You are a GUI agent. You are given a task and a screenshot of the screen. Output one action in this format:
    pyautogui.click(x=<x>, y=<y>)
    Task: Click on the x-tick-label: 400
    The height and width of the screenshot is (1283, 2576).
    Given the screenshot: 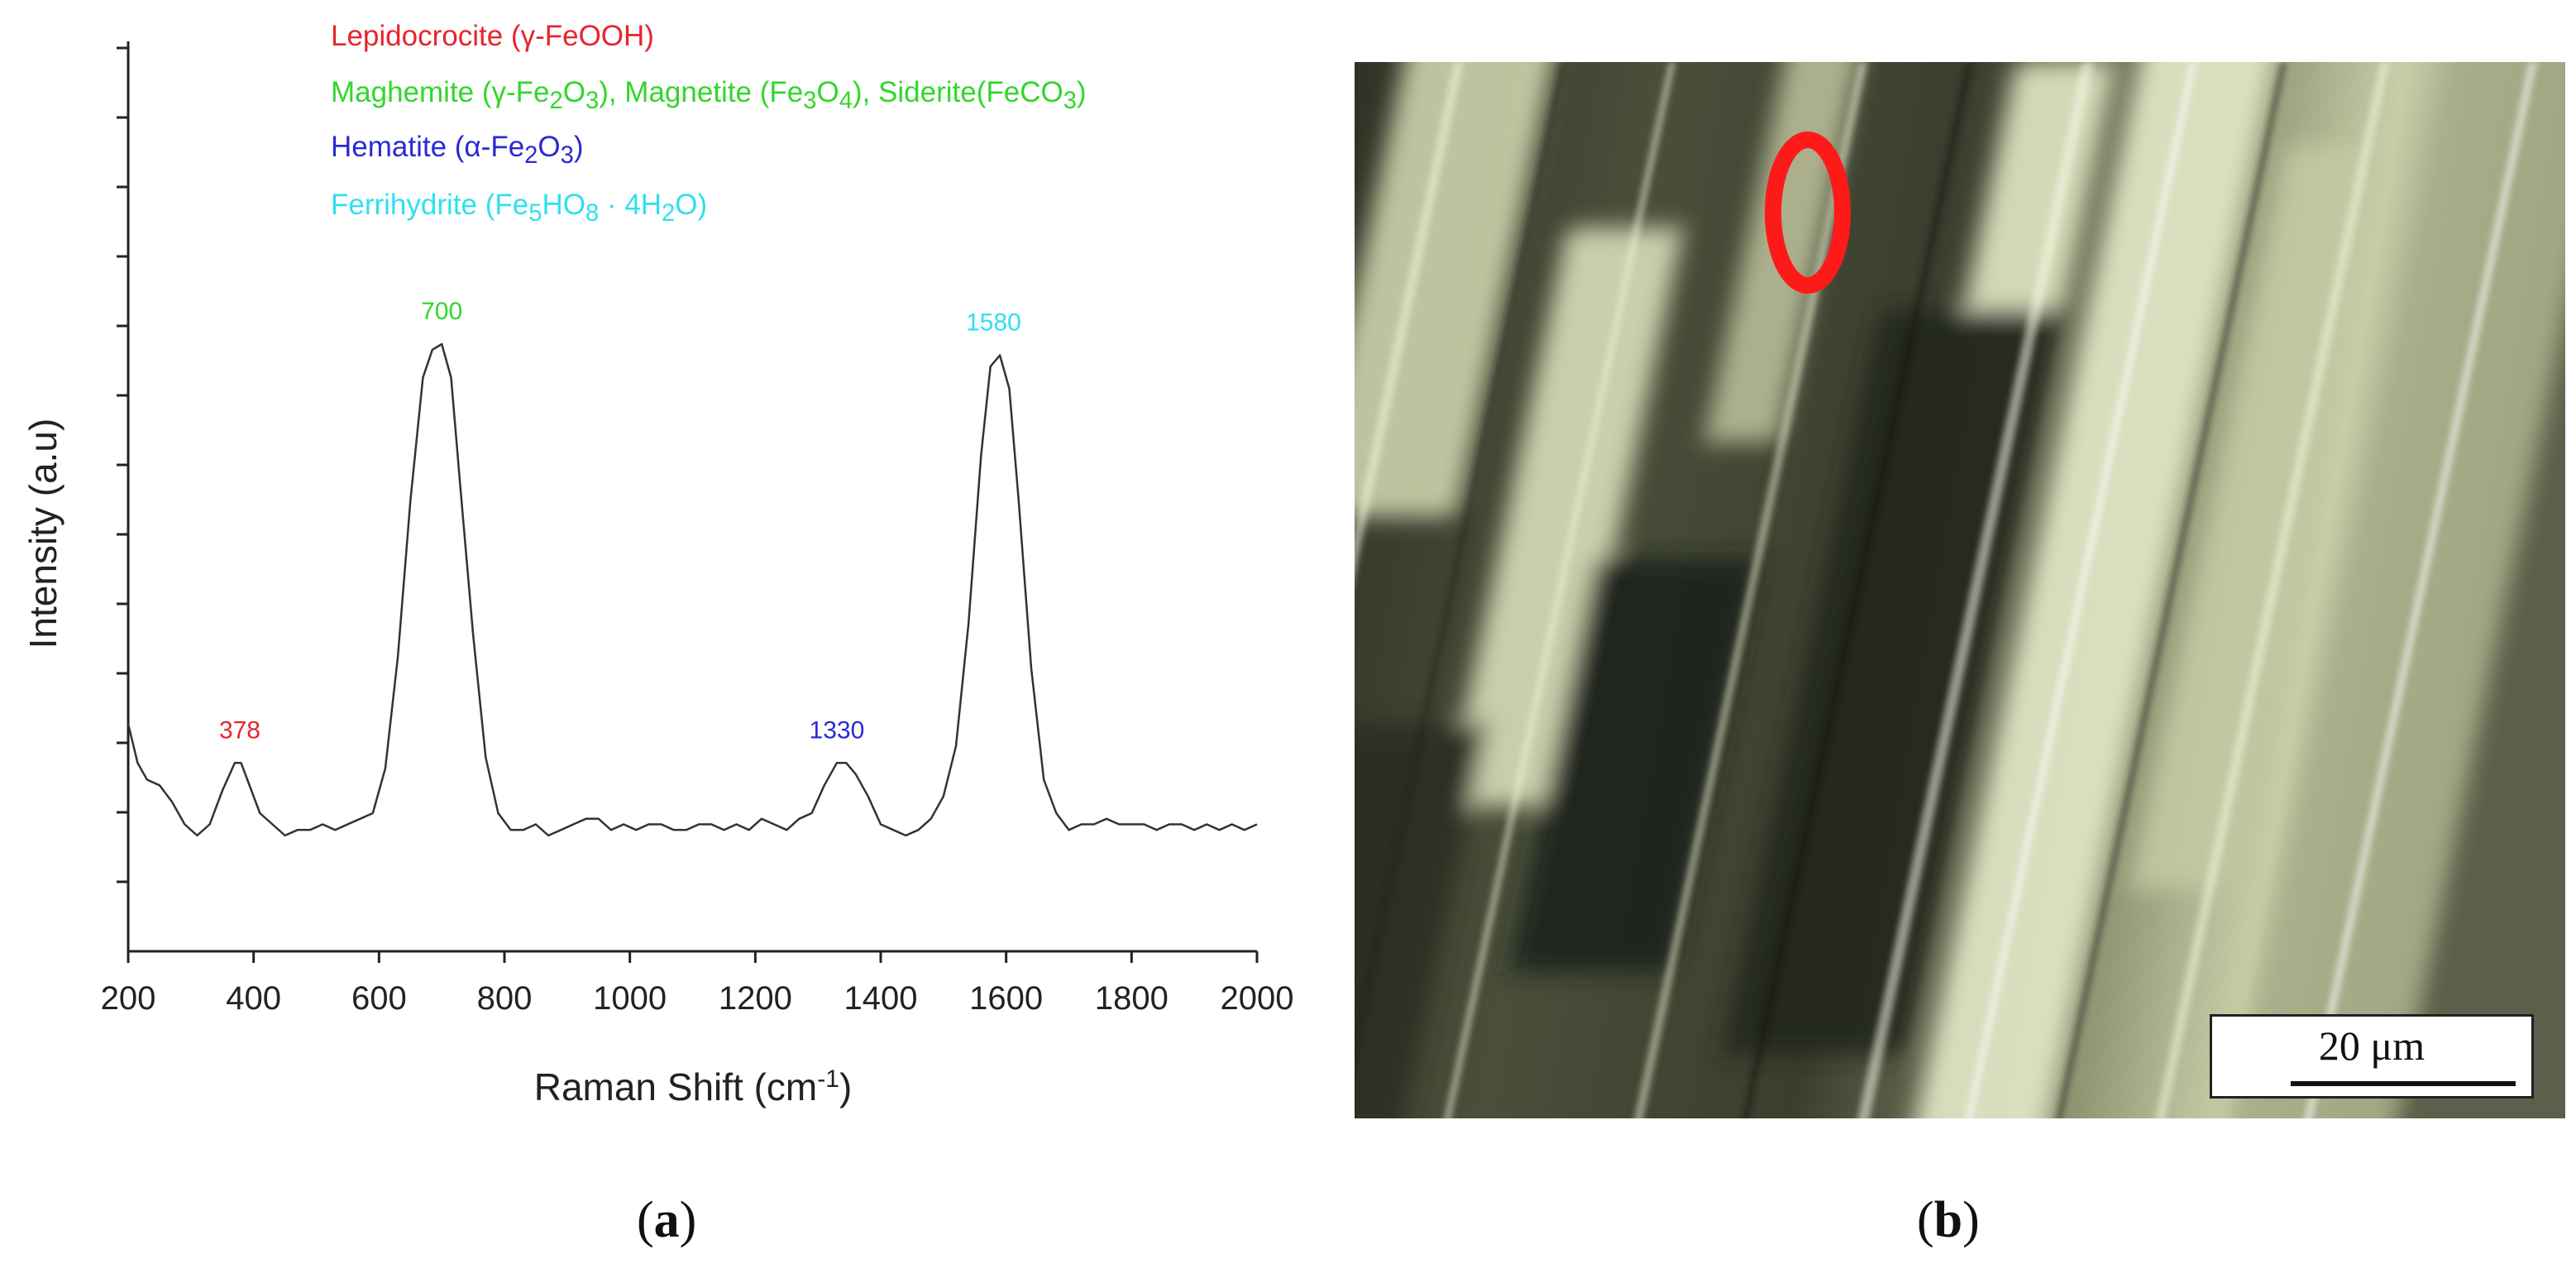 What is the action you would take?
    pyautogui.click(x=254, y=998)
    